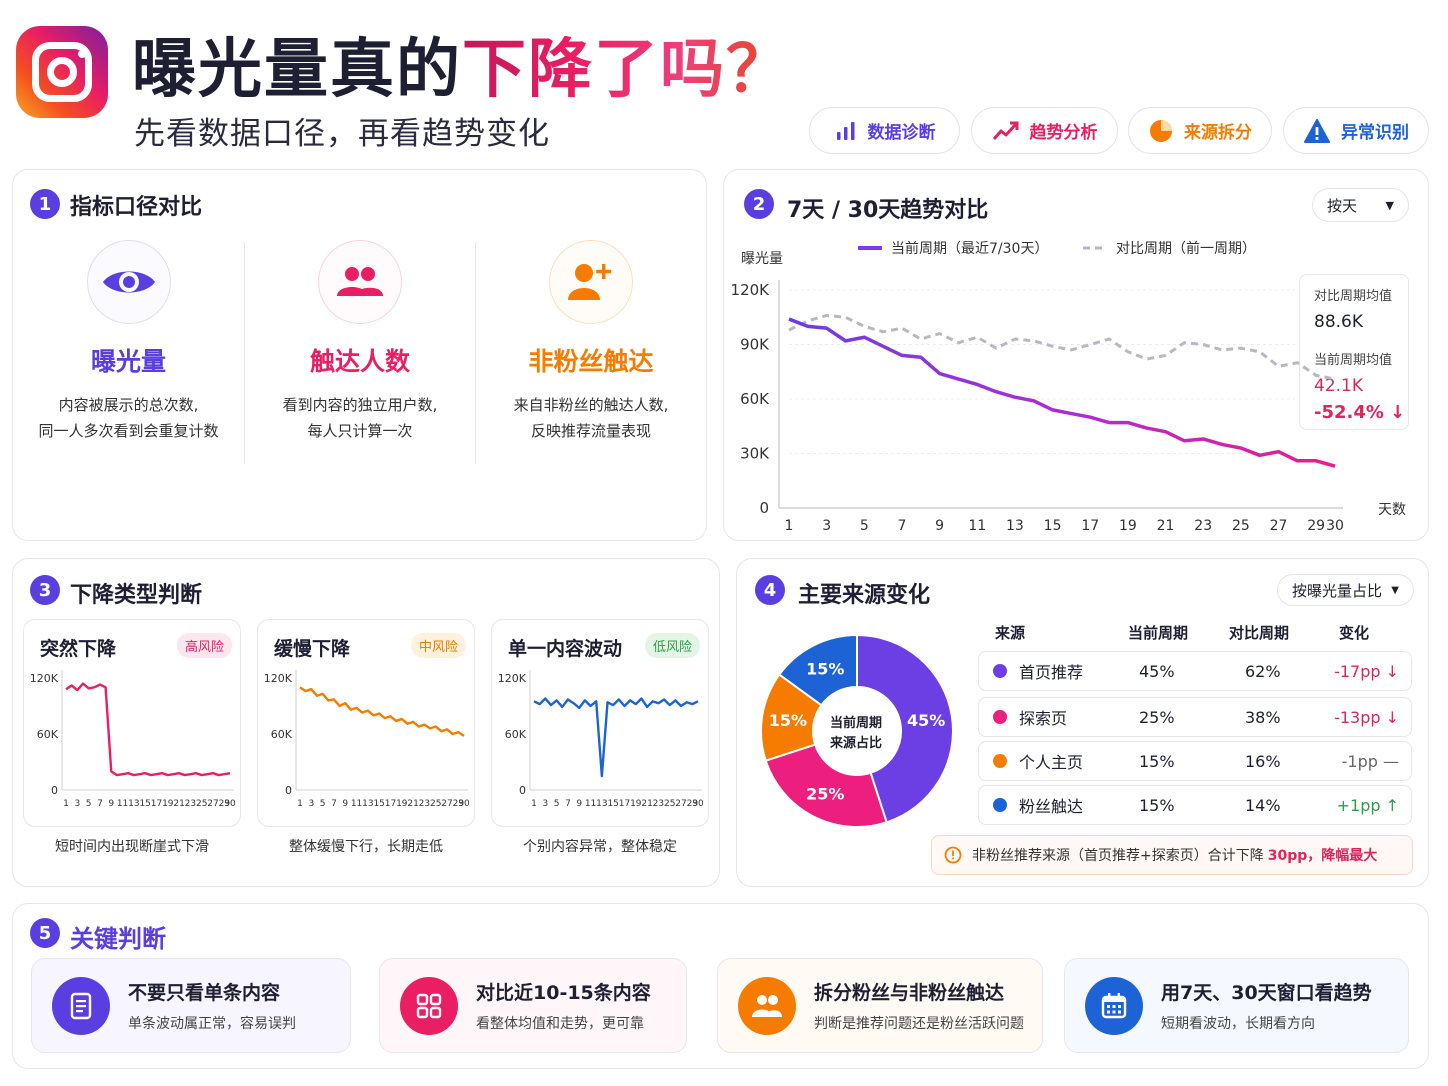 This screenshot has height=1086, width=1448. What do you see at coordinates (1353, 296) in the screenshot?
I see `stat-compare-label: 对比周期均值` at bounding box center [1353, 296].